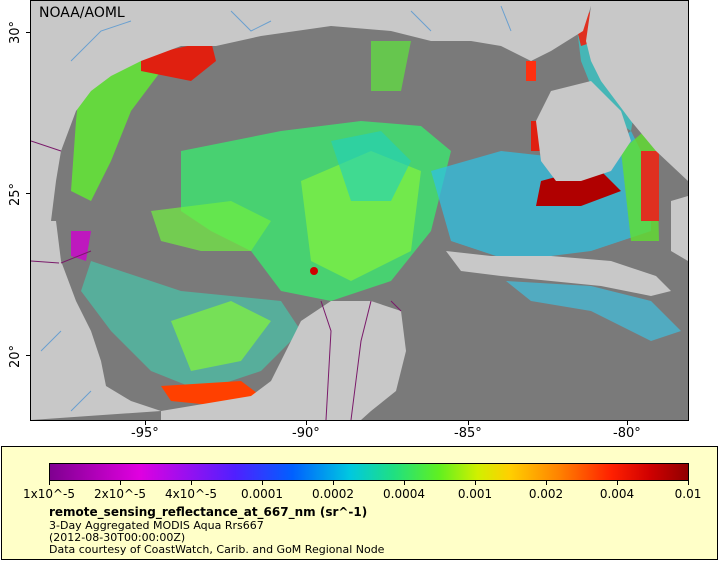 This screenshot has height=561, width=720. What do you see at coordinates (120, 494) in the screenshot?
I see `colorbar-label: 2x10^-5` at bounding box center [120, 494].